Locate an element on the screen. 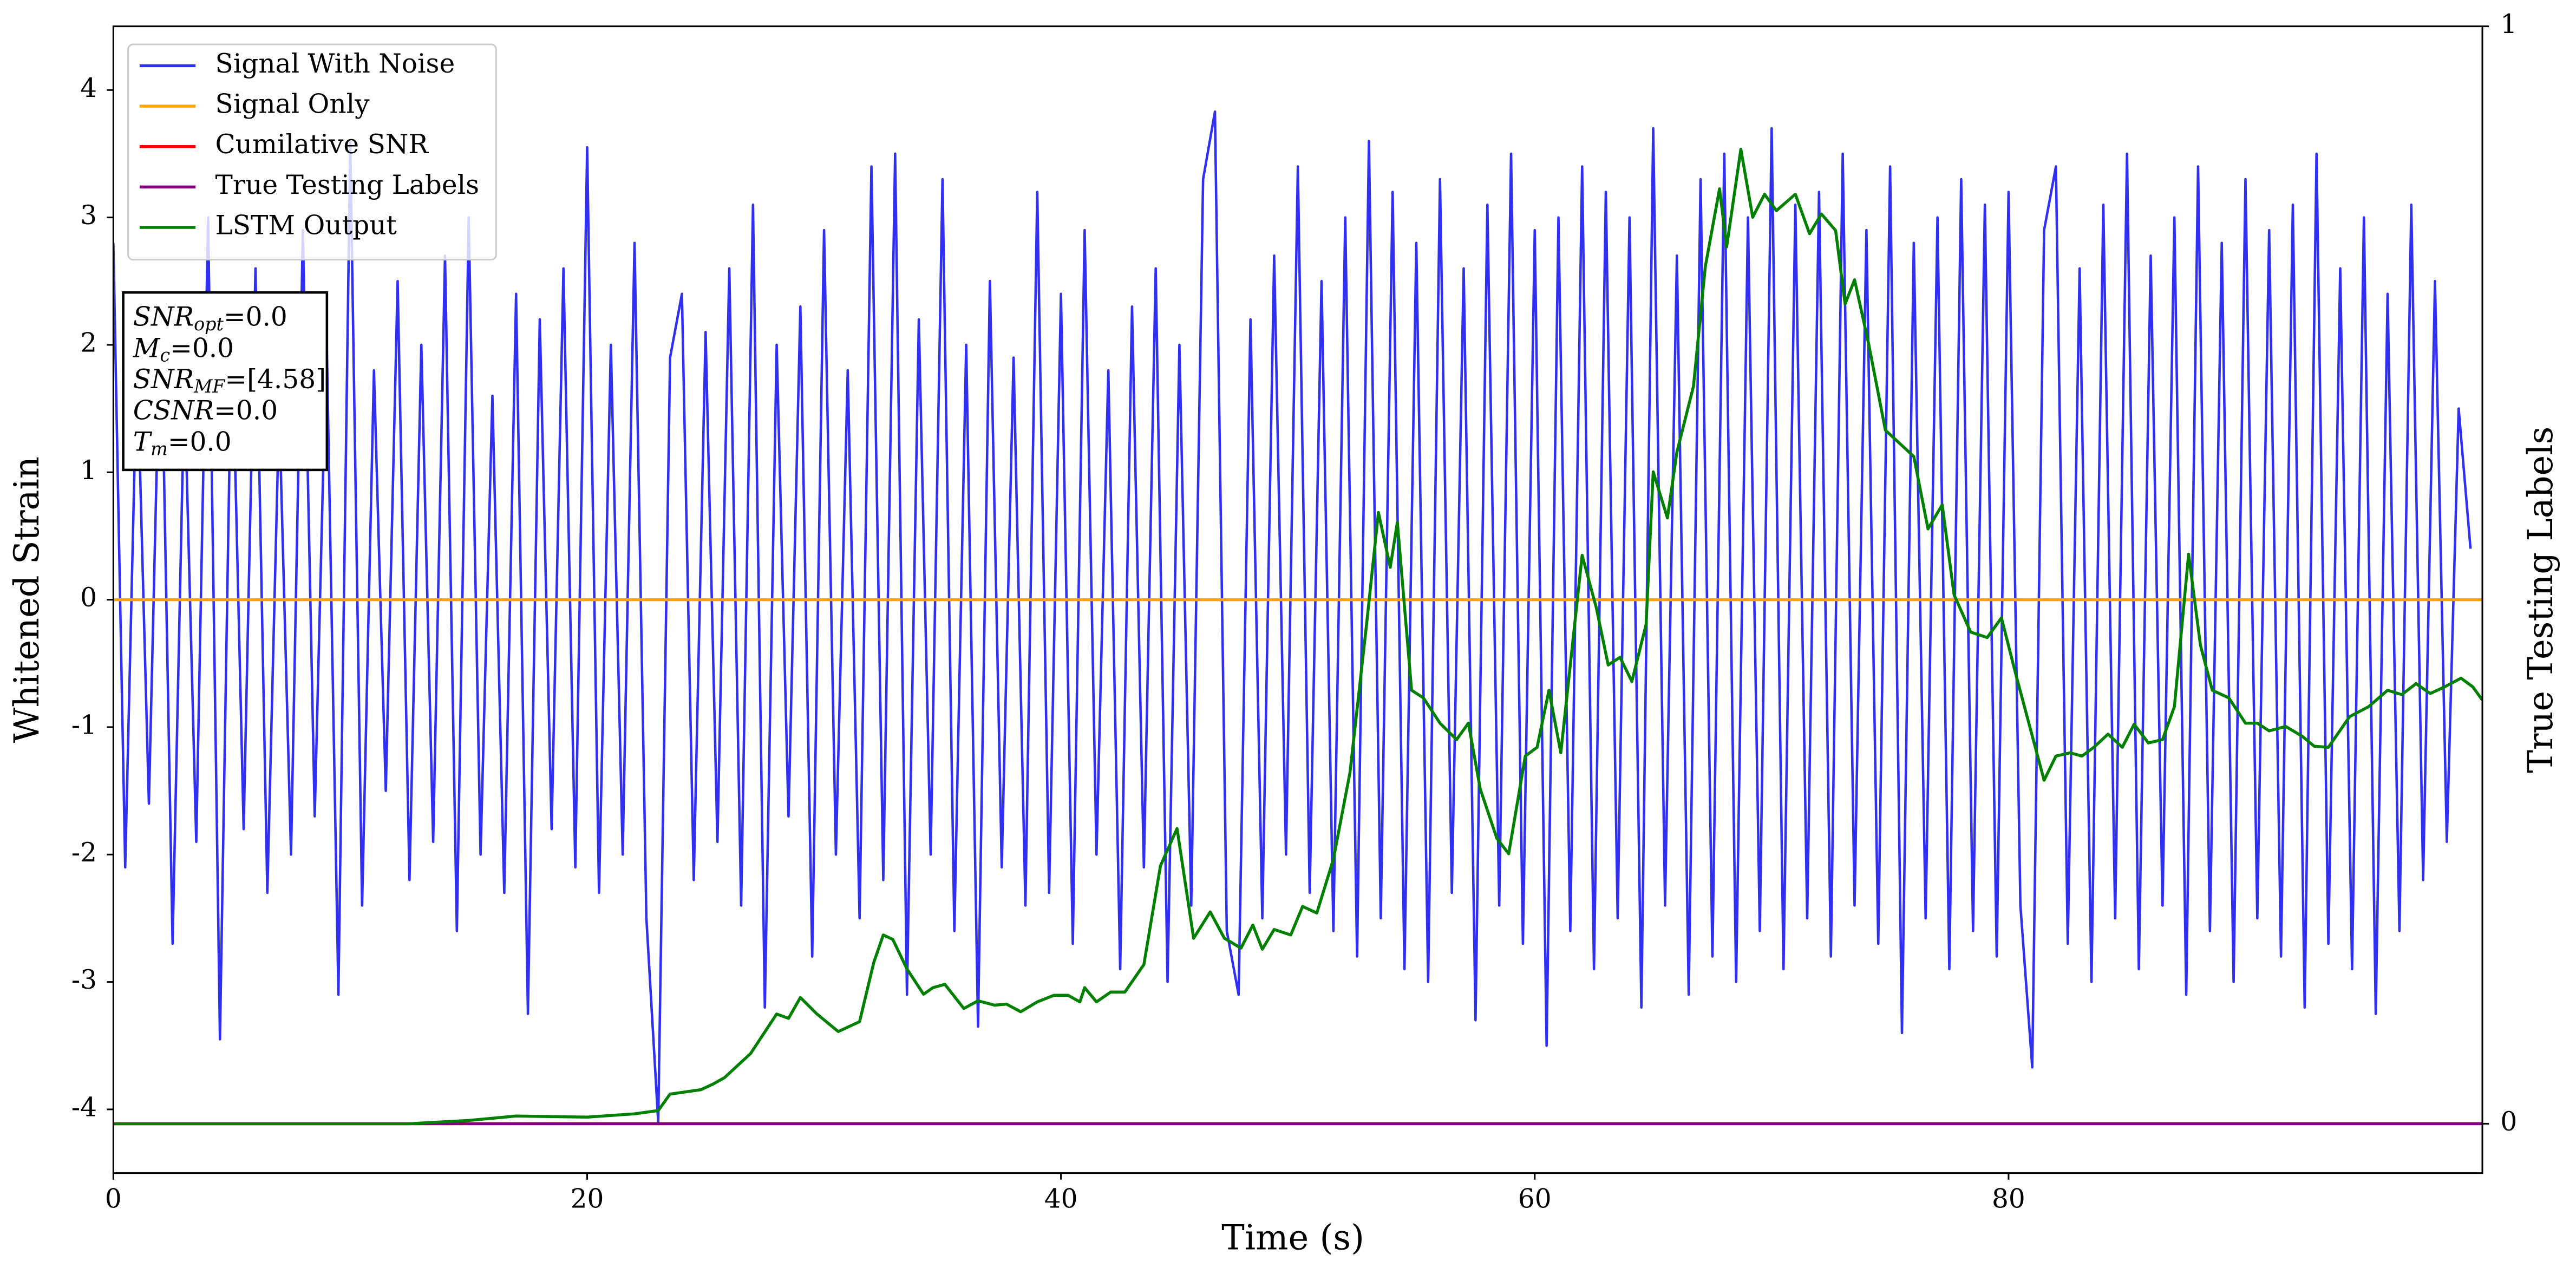 The height and width of the screenshot is (1274, 2576). y-tick-label: 1 is located at coordinates (88, 470).